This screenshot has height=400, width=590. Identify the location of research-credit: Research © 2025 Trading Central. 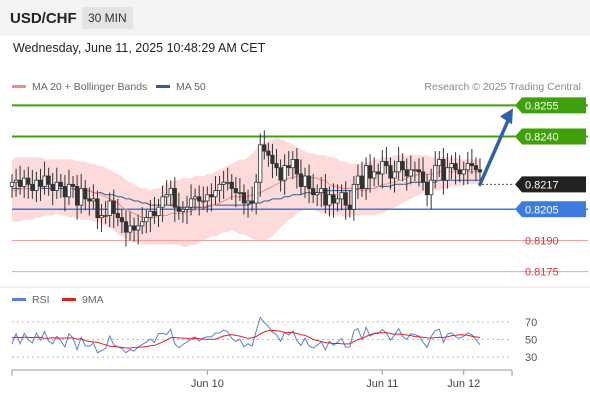
(502, 87).